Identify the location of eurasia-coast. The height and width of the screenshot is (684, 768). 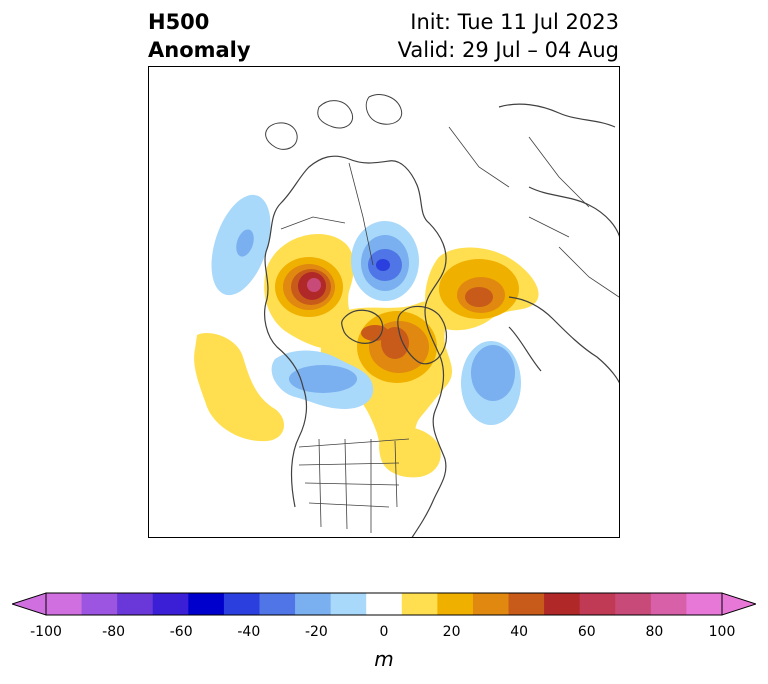
(558, 243).